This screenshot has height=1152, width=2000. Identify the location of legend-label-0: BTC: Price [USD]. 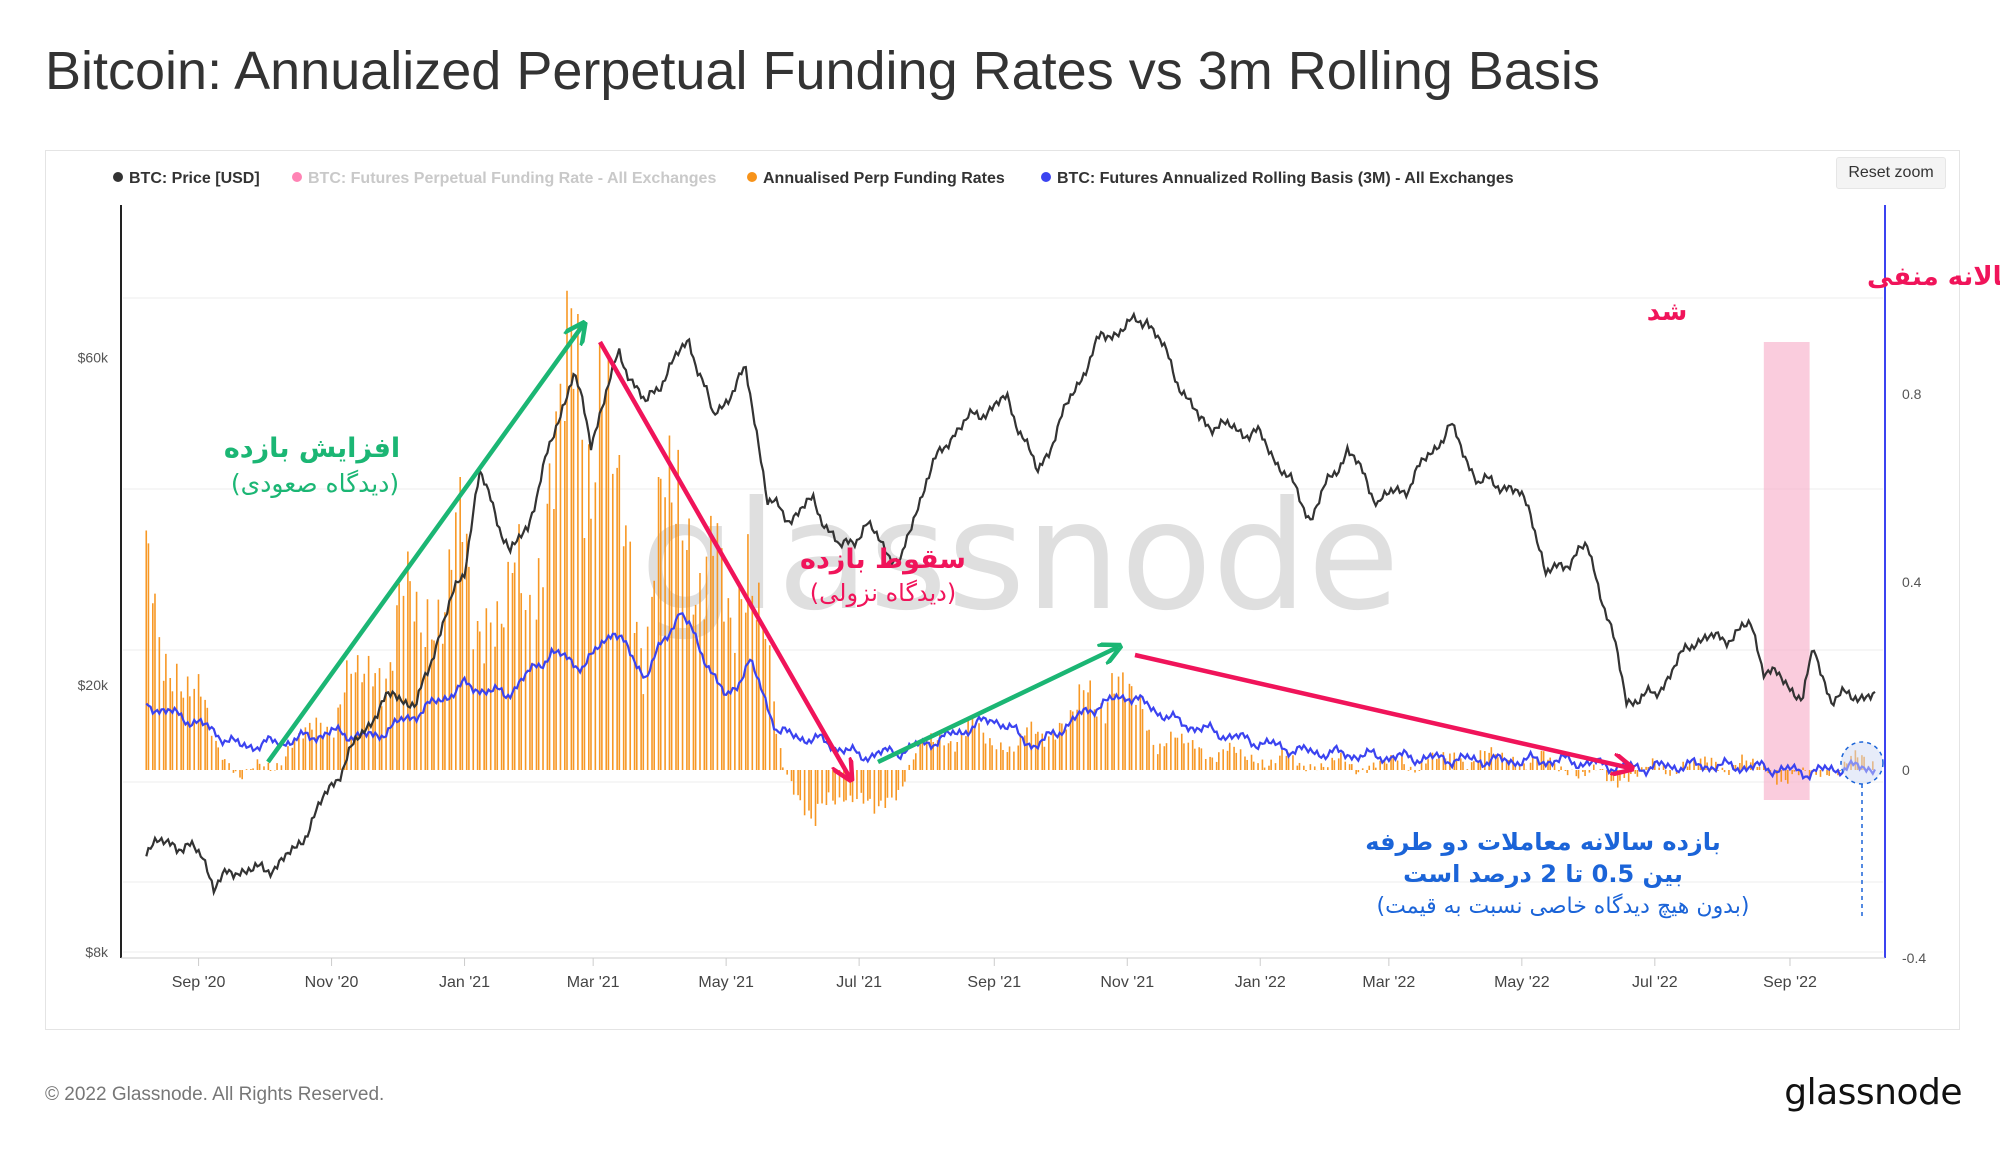
(194, 178).